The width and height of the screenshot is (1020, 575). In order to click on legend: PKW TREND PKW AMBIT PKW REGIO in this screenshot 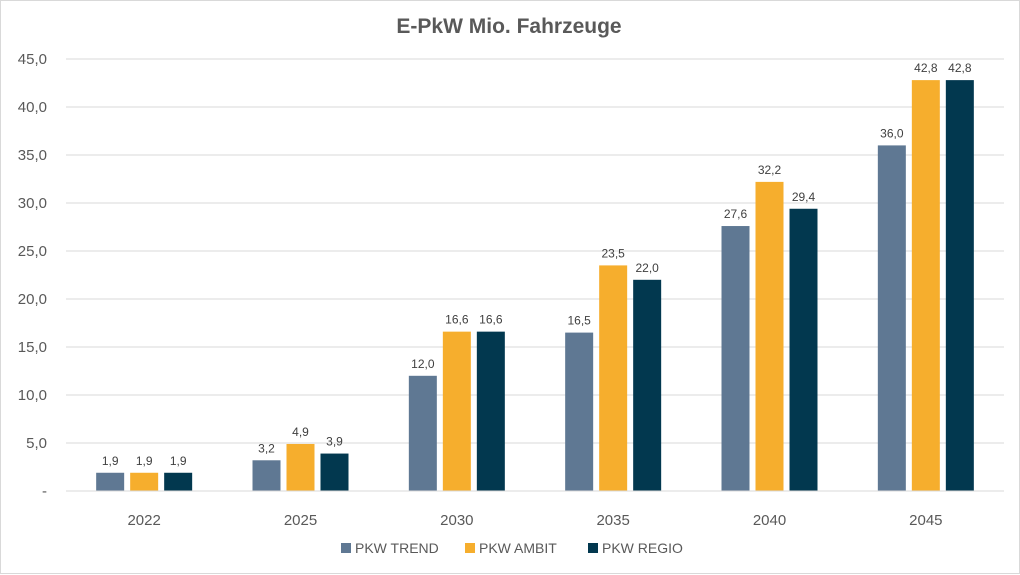, I will do `click(512, 548)`.